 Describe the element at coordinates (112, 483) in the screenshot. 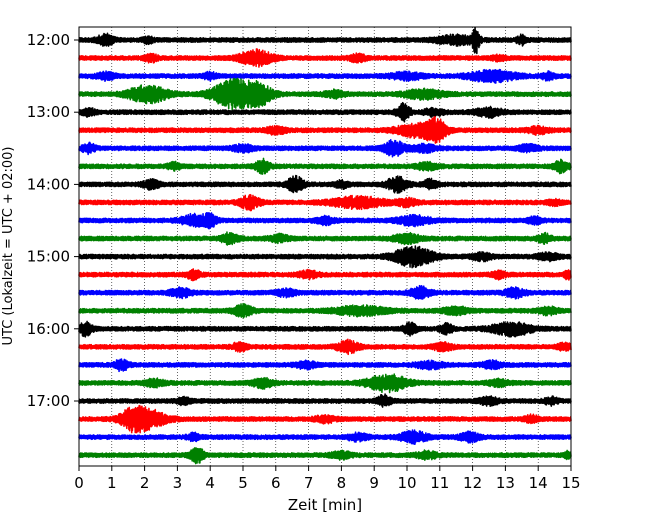

I see `x-tick-label: 1` at that location.